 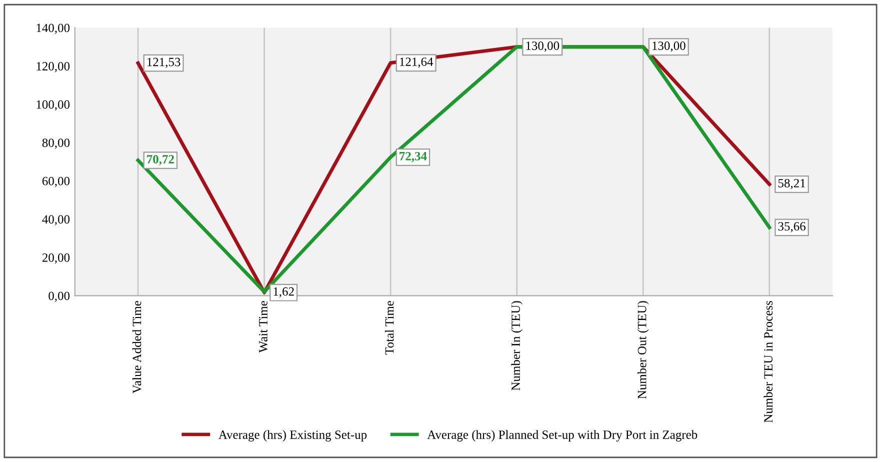 I want to click on x-tick-label: Wait Time, so click(x=263, y=326).